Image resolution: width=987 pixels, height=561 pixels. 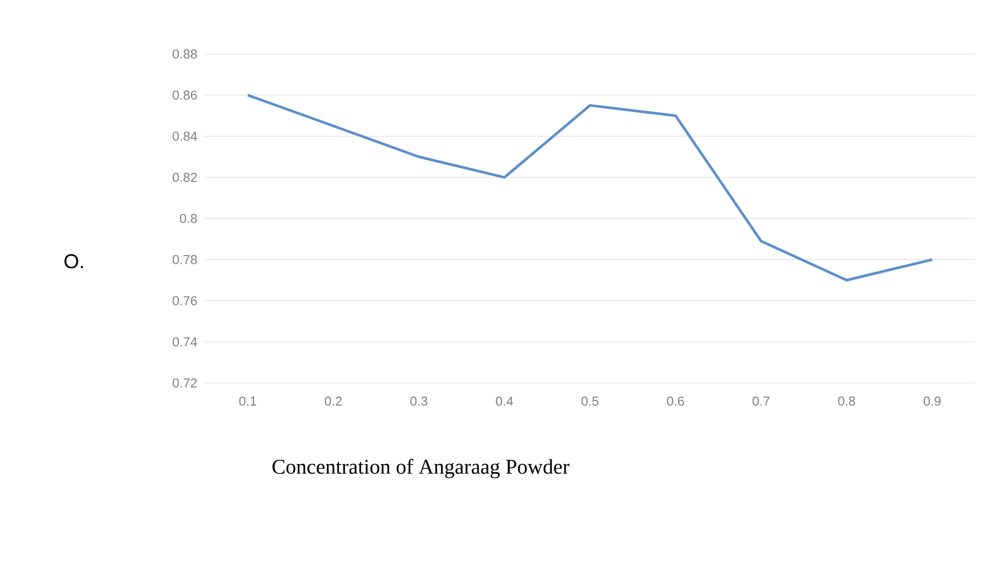 I want to click on y-tick-label: 0.8, so click(x=188, y=219).